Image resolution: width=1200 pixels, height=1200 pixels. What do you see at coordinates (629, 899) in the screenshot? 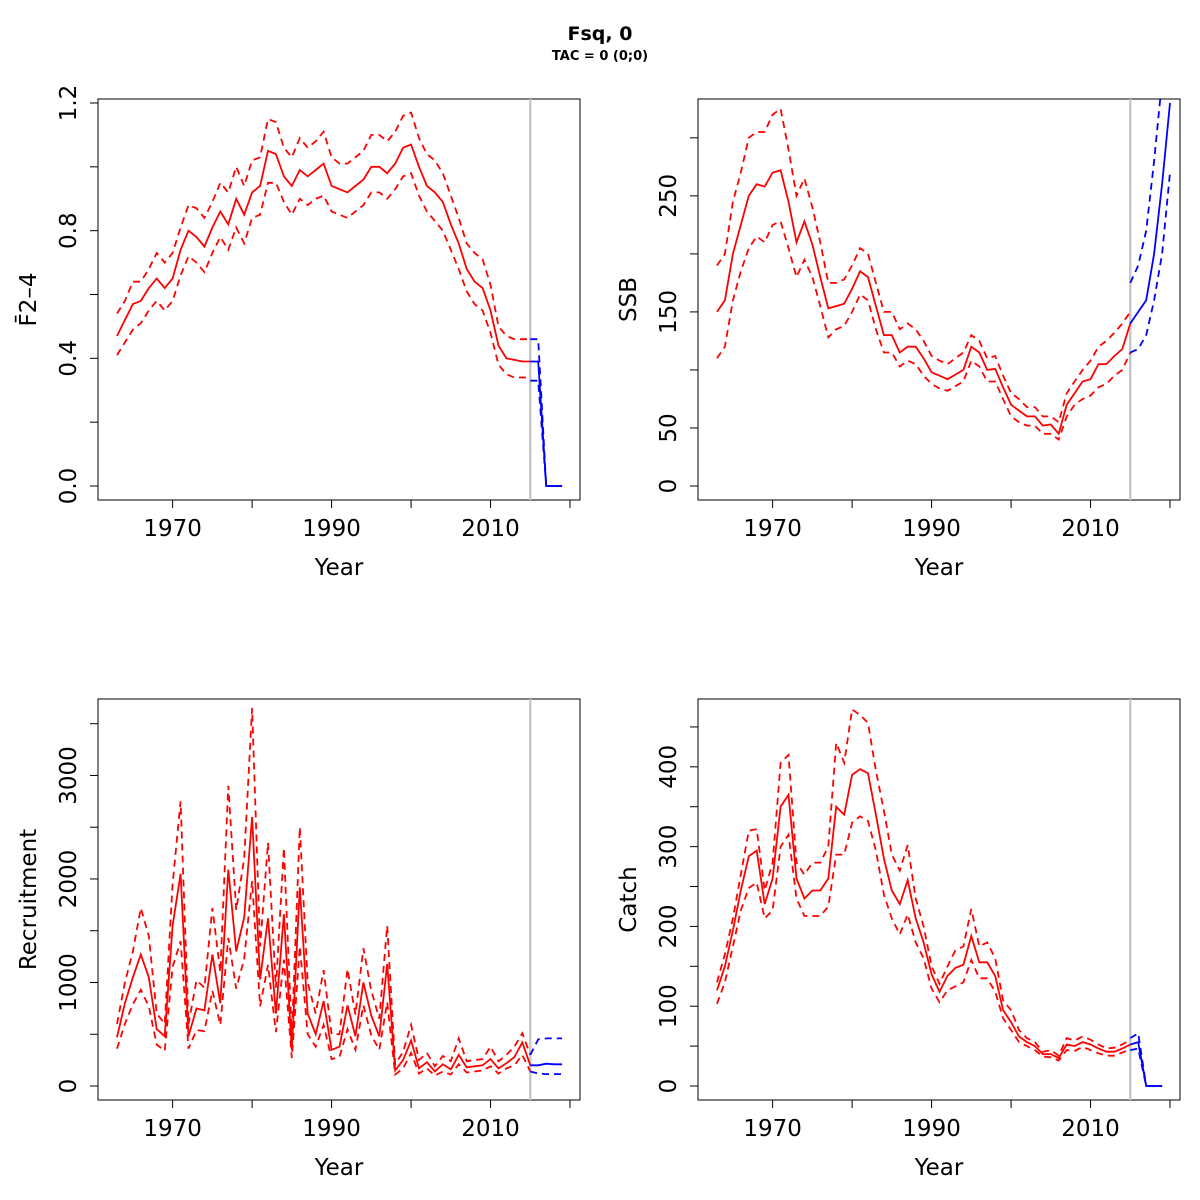
I see `y-axis-label: Catch` at bounding box center [629, 899].